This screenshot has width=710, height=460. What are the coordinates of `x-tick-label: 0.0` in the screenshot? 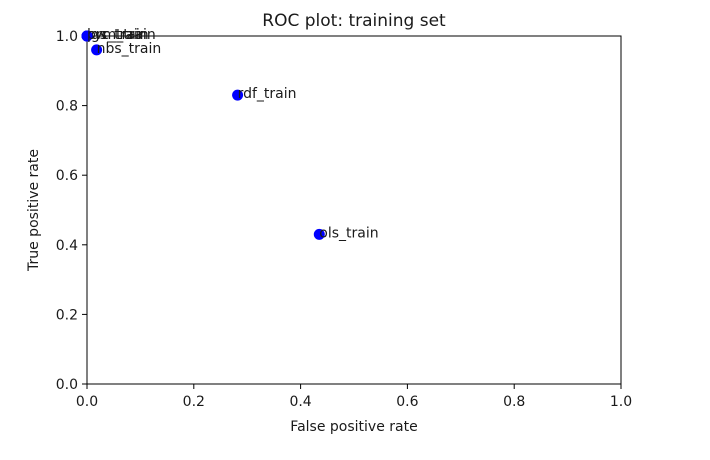 It's located at (87, 402).